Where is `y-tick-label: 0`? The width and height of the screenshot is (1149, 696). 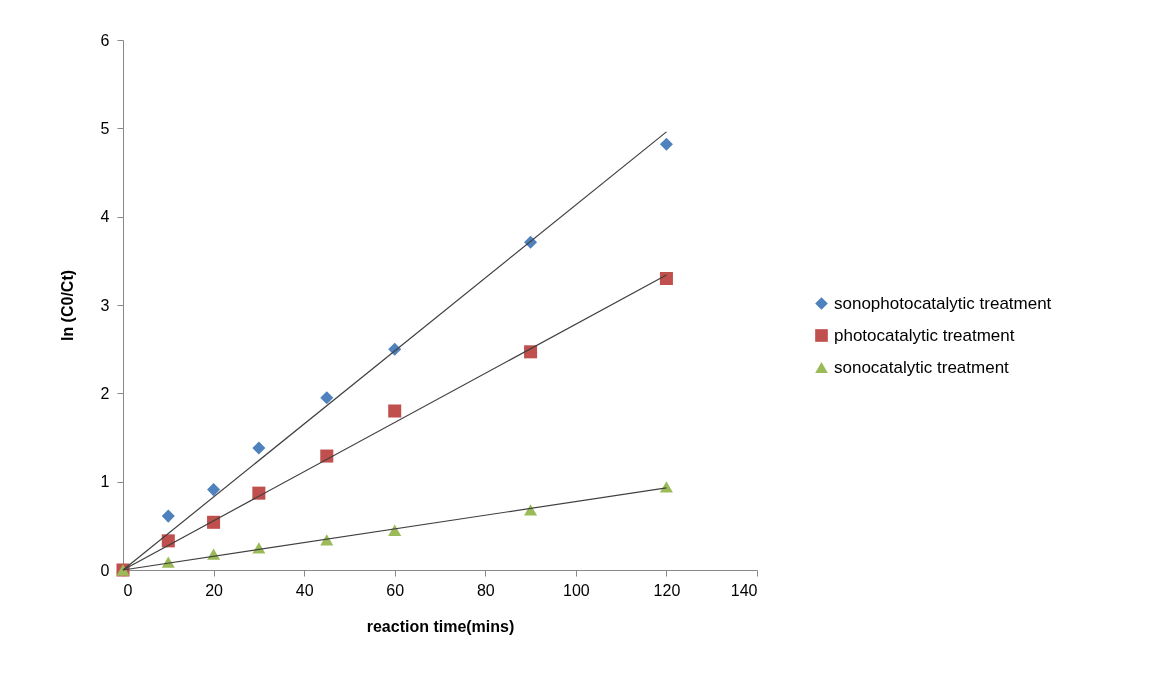
y-tick-label: 0 is located at coordinates (105, 570).